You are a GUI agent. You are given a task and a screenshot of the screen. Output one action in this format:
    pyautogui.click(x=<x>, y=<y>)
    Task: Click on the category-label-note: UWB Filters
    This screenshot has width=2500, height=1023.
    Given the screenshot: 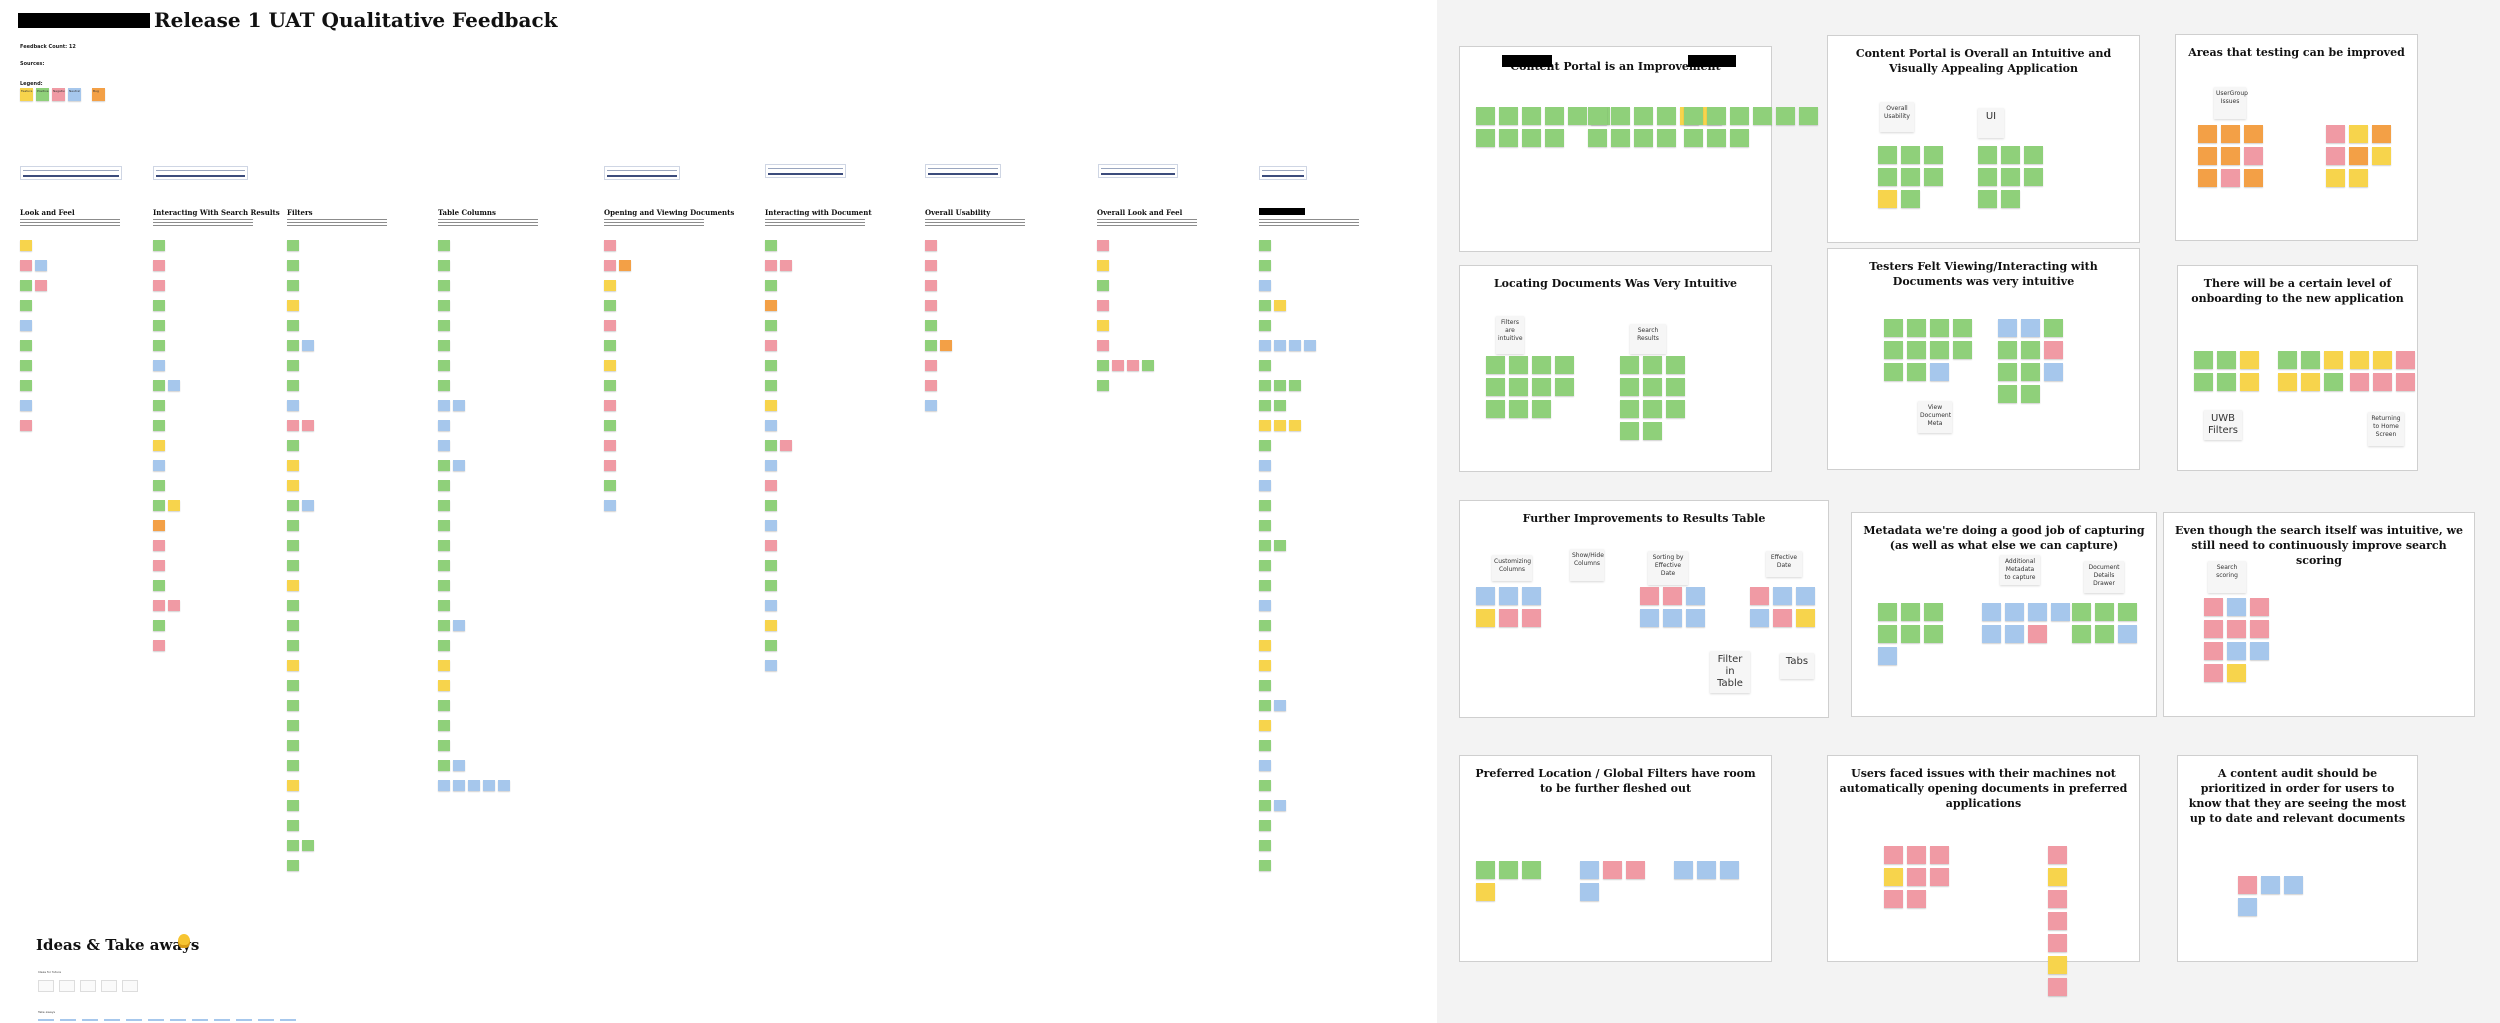 What is the action you would take?
    pyautogui.click(x=2223, y=425)
    